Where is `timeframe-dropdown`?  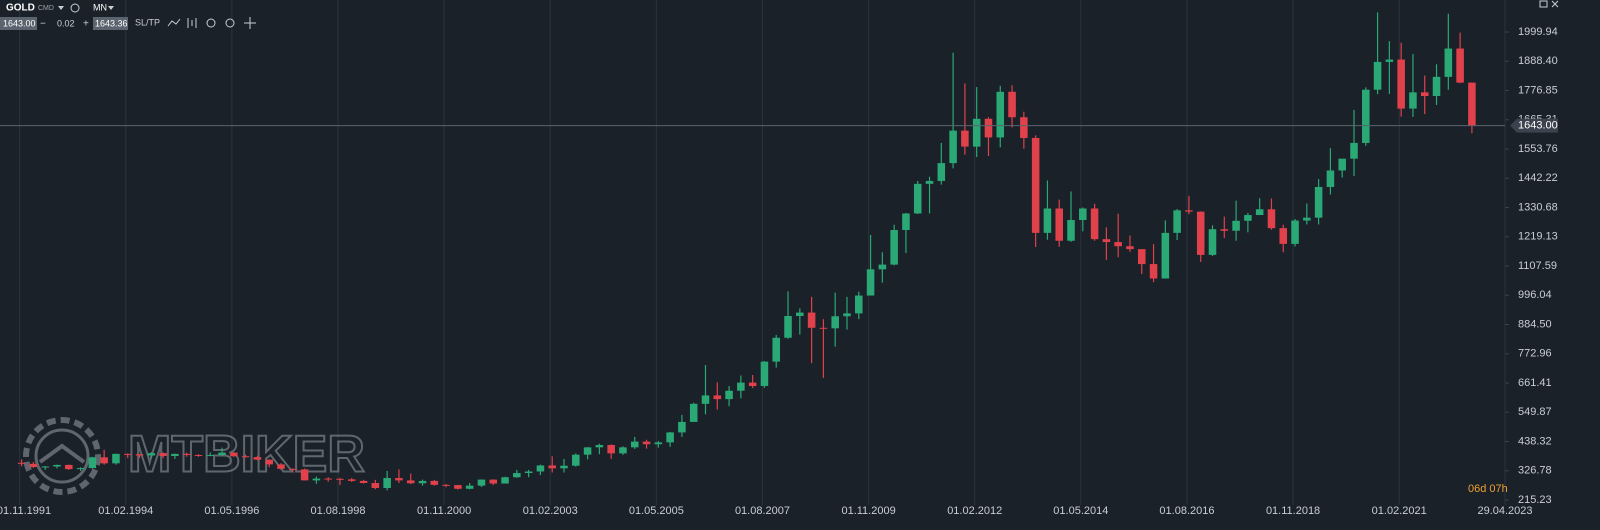
timeframe-dropdown is located at coordinates (111, 8).